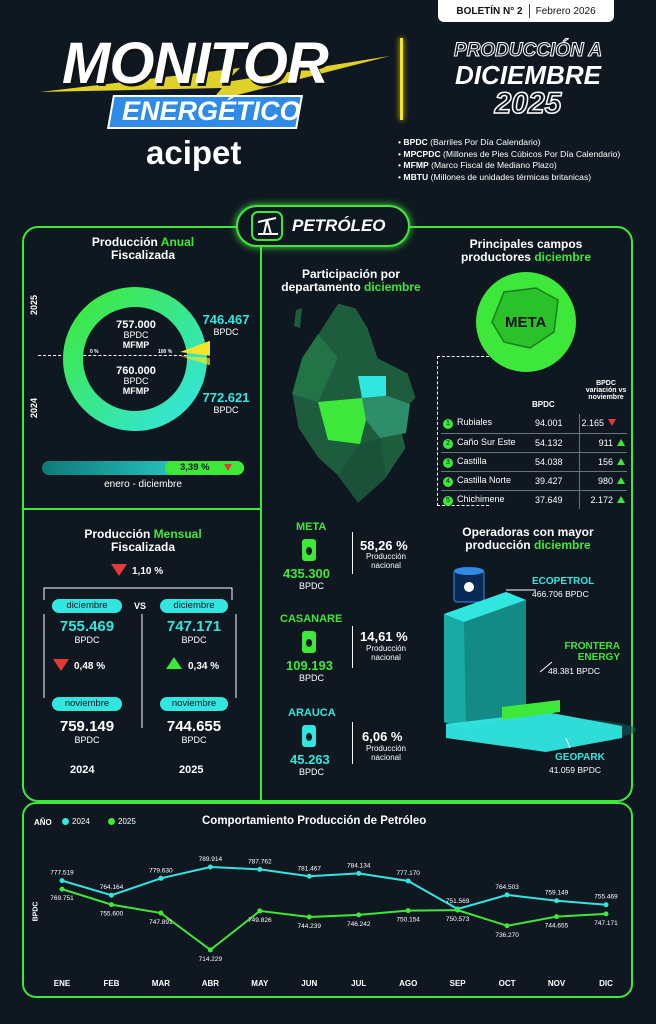  Describe the element at coordinates (477, 165) in the screenshot. I see `glossary-item: • MFMP (Marco Fiscal de Mediano Plazo)` at that location.